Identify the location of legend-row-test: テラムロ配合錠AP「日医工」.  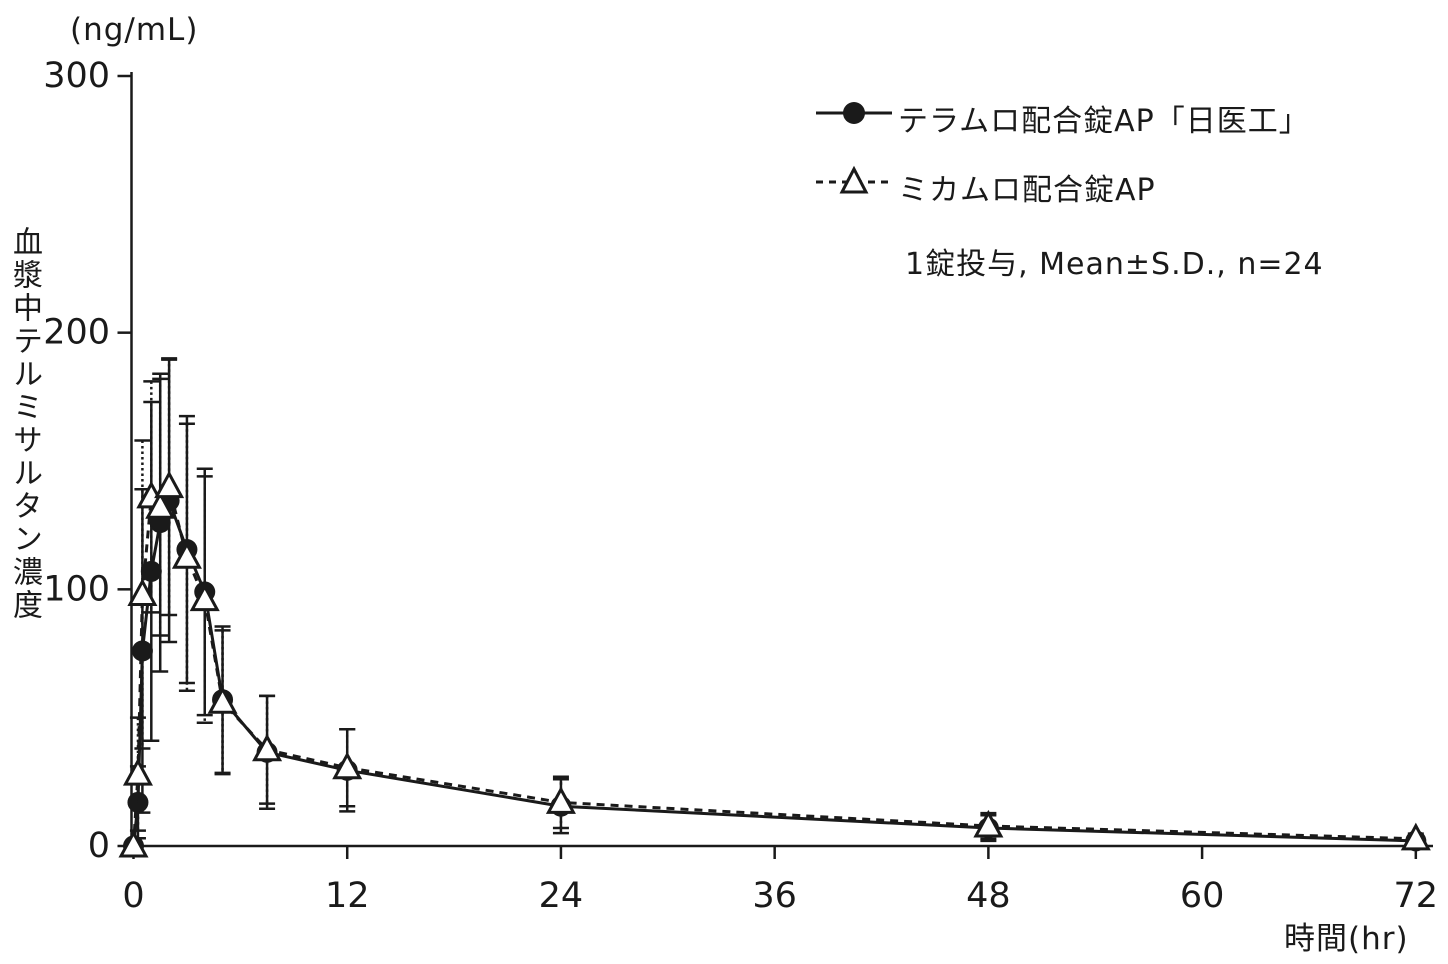
(1114, 115).